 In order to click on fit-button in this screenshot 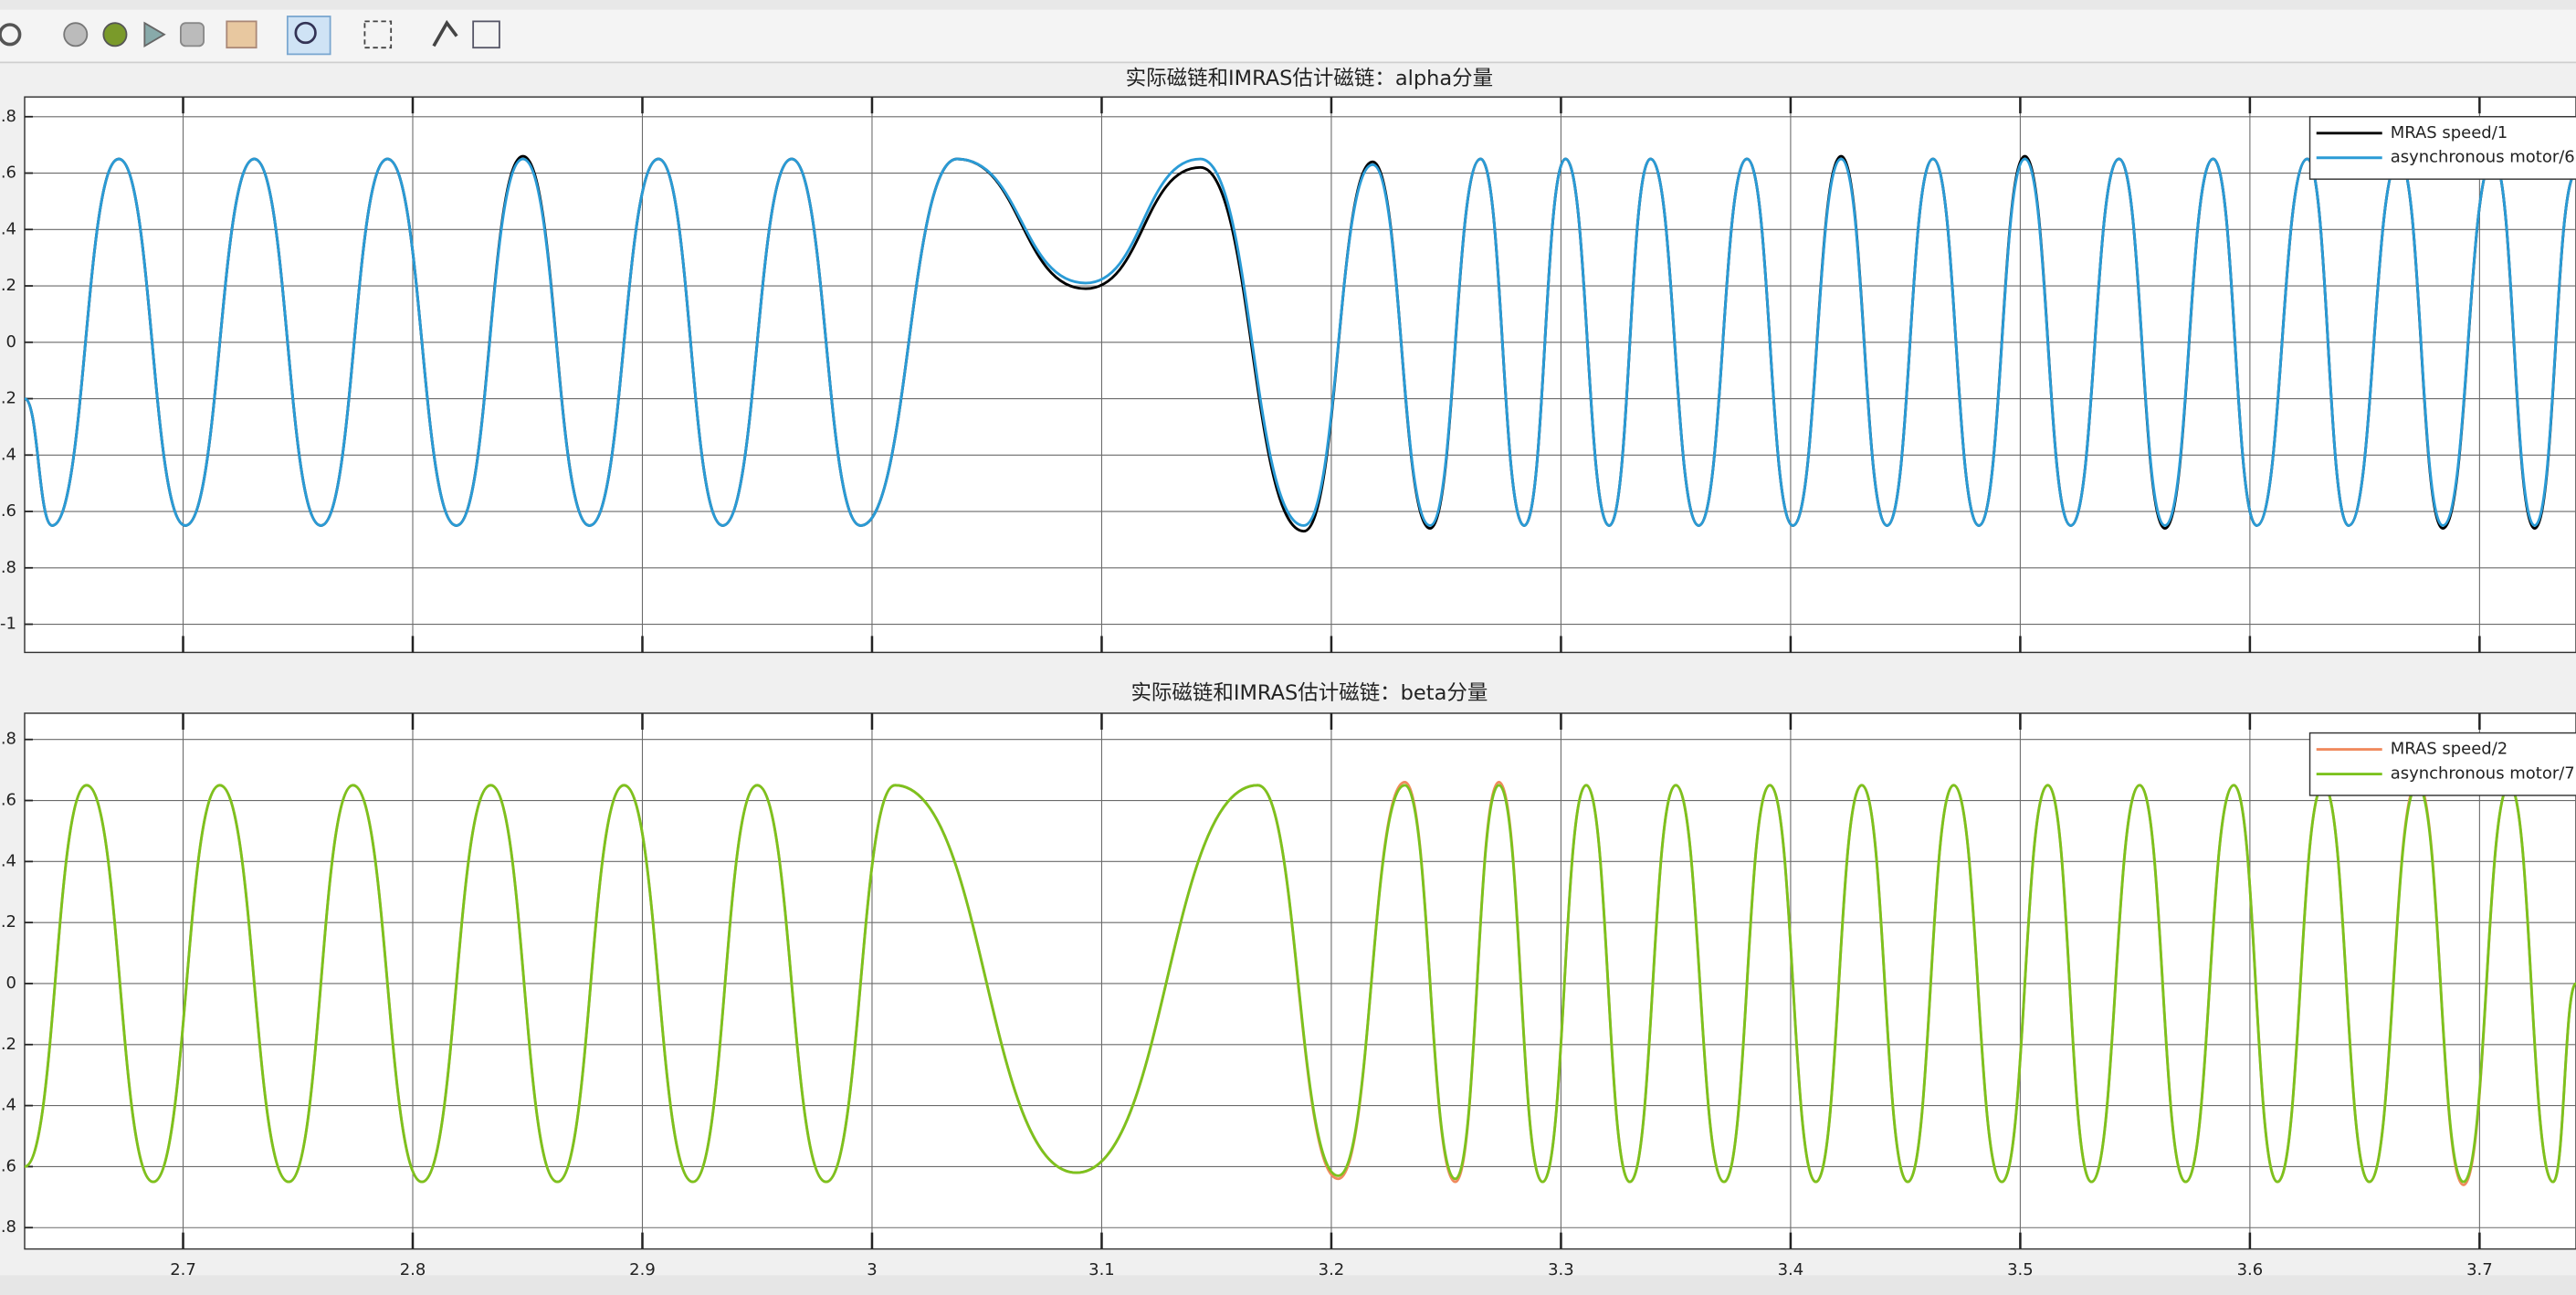, I will do `click(378, 34)`.